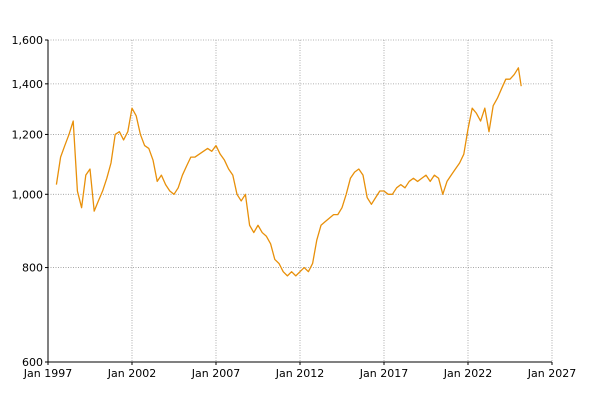  Describe the element at coordinates (32, 362) in the screenshot. I see `y-tick-label: 600` at that location.